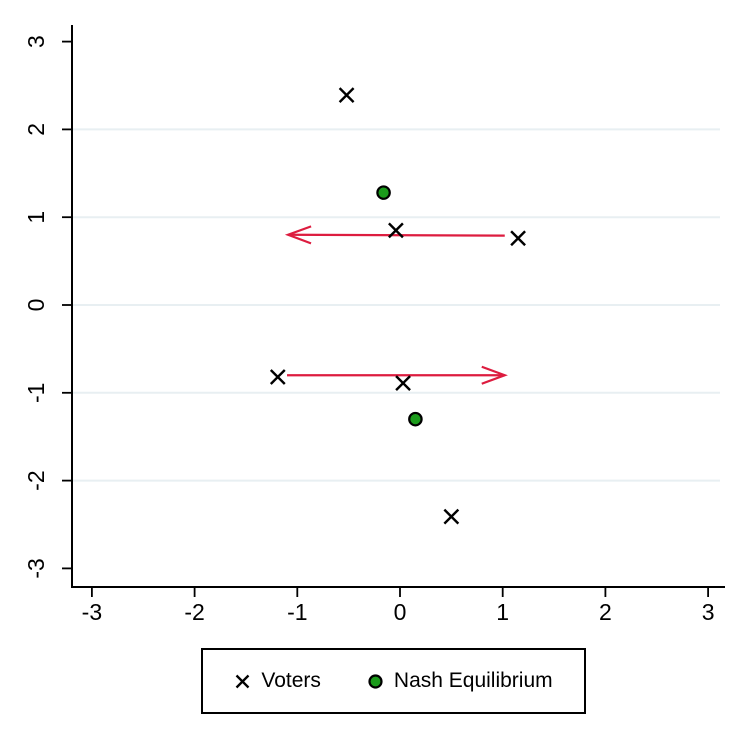 The image size is (745, 749). I want to click on legend: Voters Nash Equilibrium, so click(393, 681).